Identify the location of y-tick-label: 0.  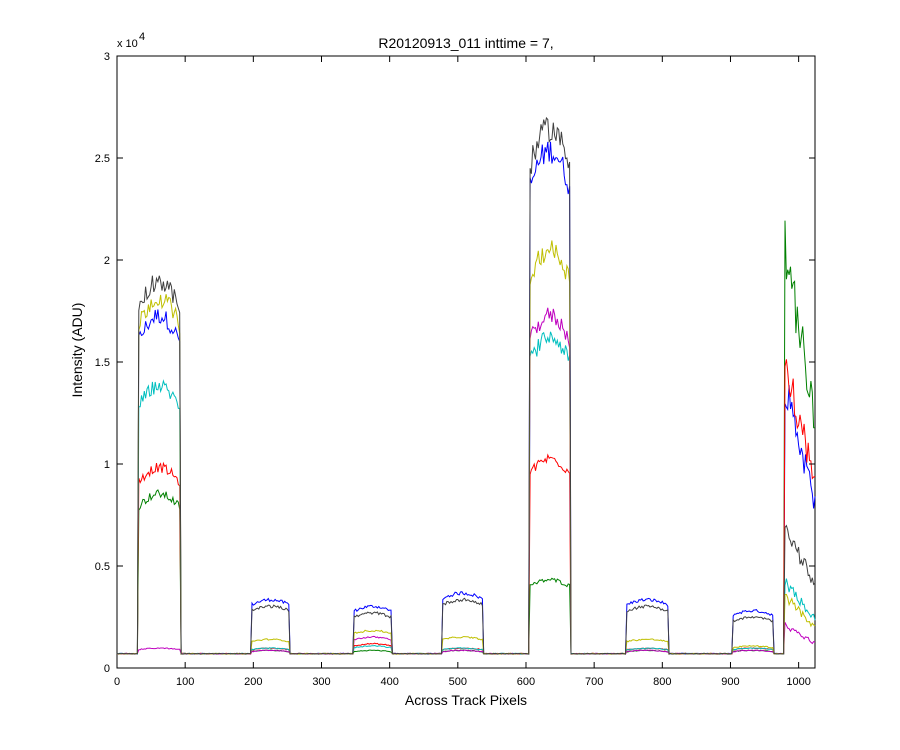
(107, 669).